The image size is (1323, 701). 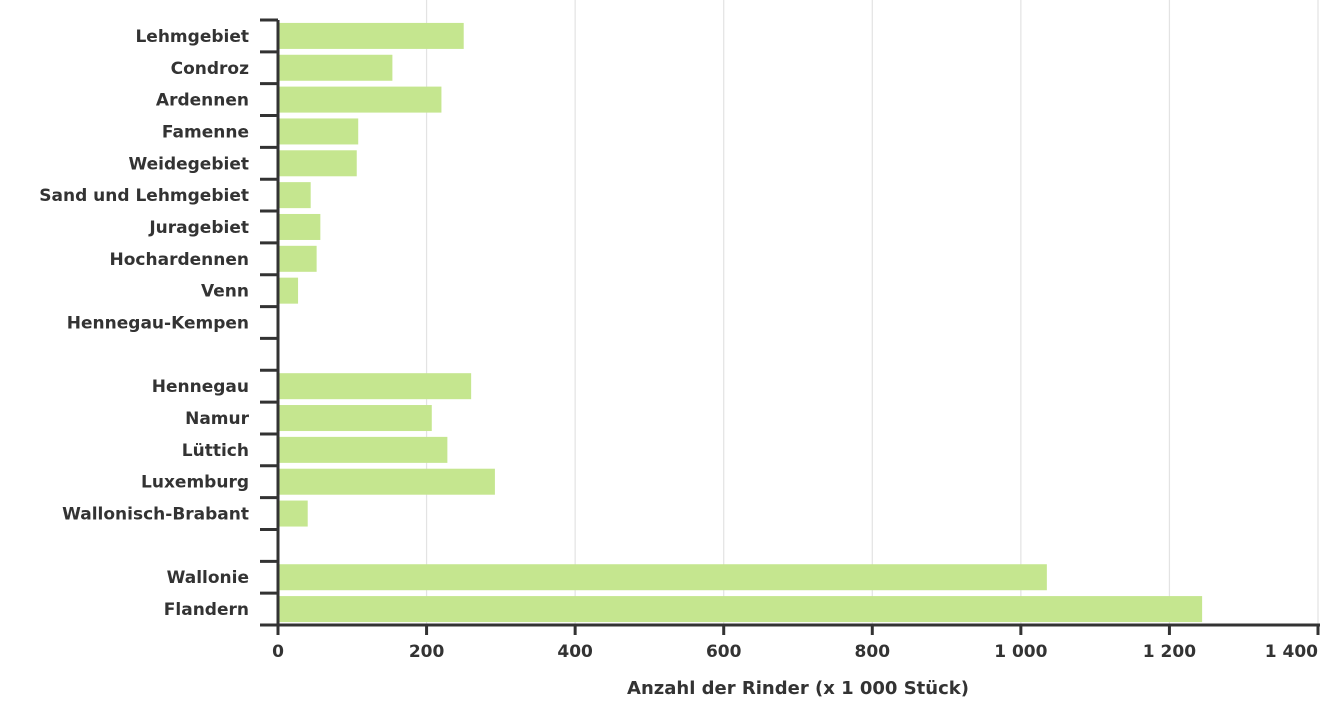 I want to click on x-tick-label: 400, so click(x=575, y=652).